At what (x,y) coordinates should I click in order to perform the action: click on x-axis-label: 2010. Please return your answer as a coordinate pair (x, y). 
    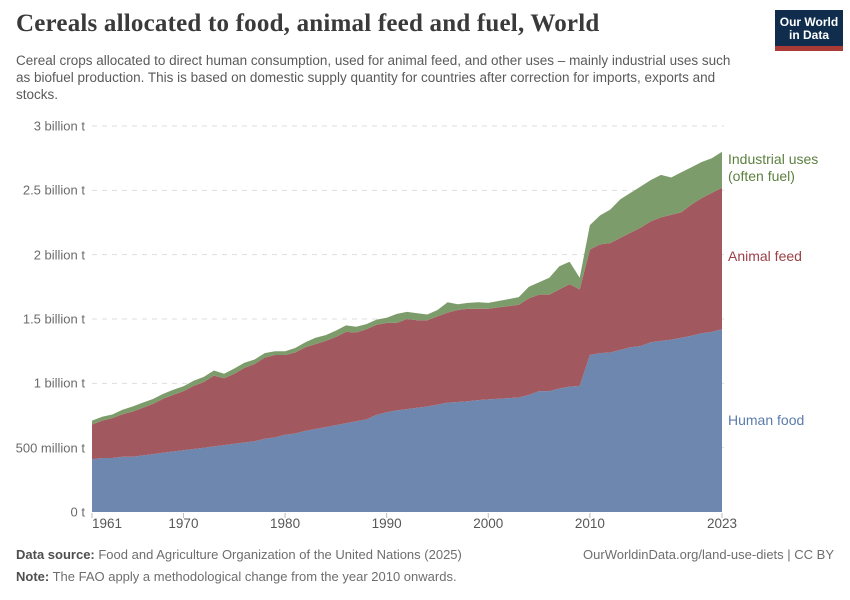
    Looking at the image, I should click on (589, 523).